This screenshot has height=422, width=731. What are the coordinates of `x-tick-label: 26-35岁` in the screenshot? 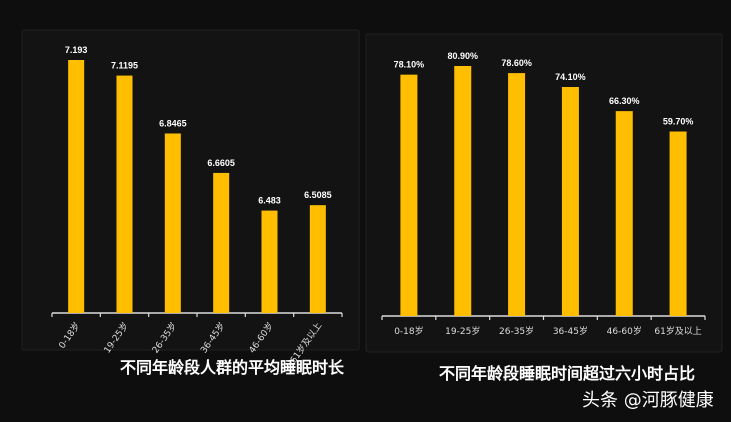 It's located at (516, 331).